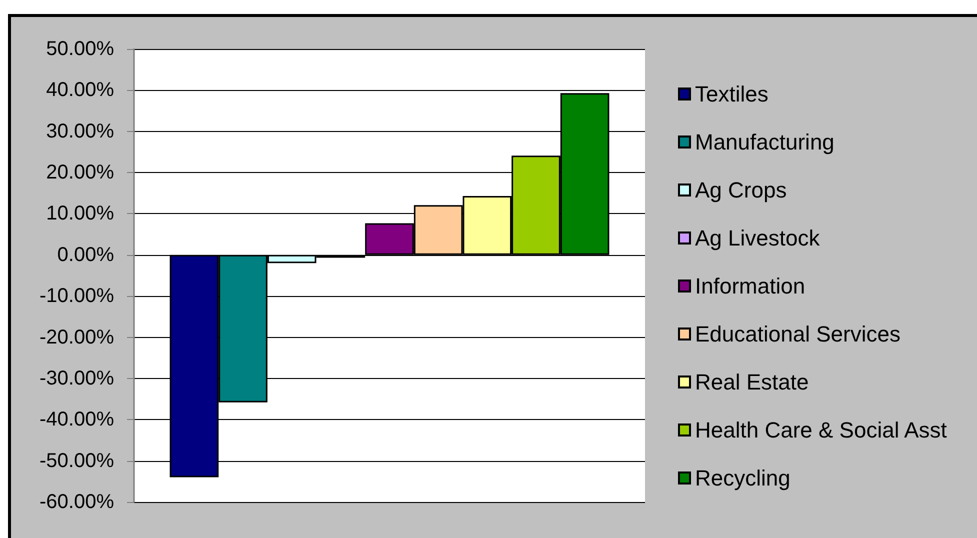 The image size is (977, 538). I want to click on y-tick-label: -40.00%, so click(77, 419).